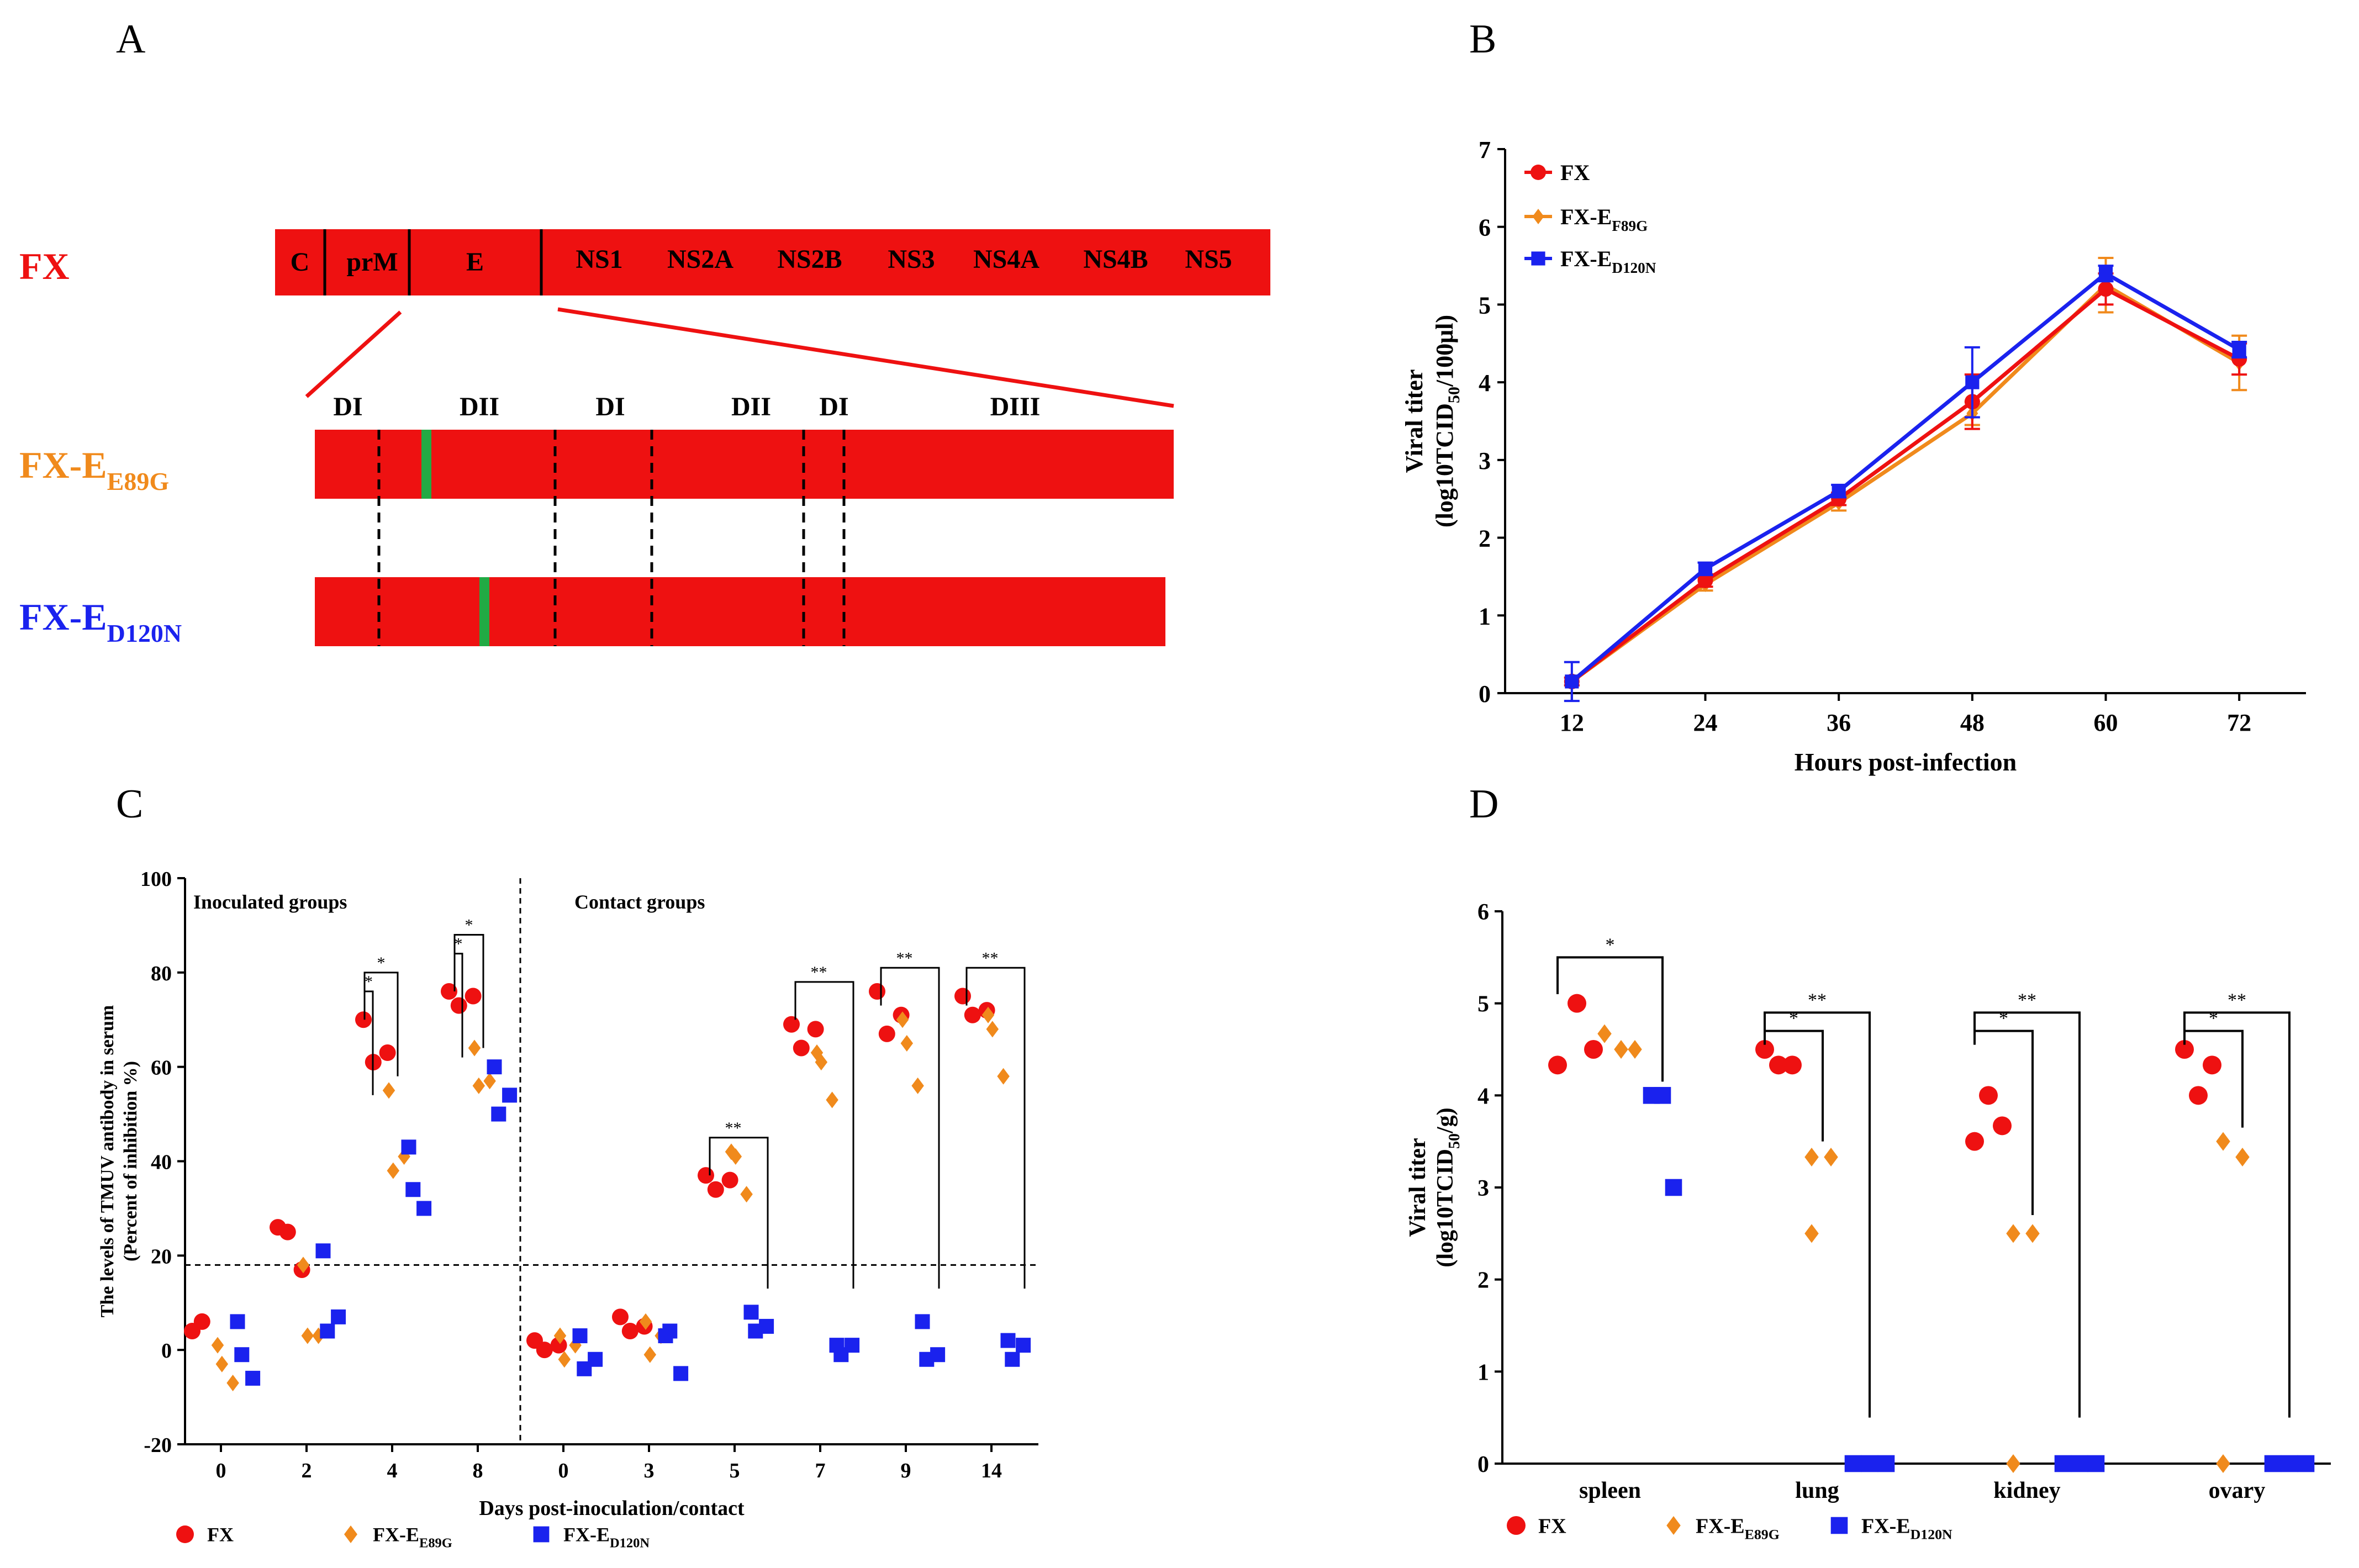 The height and width of the screenshot is (1568, 2359). Describe the element at coordinates (381, 963) in the screenshot. I see `c-sig-0: *` at that location.